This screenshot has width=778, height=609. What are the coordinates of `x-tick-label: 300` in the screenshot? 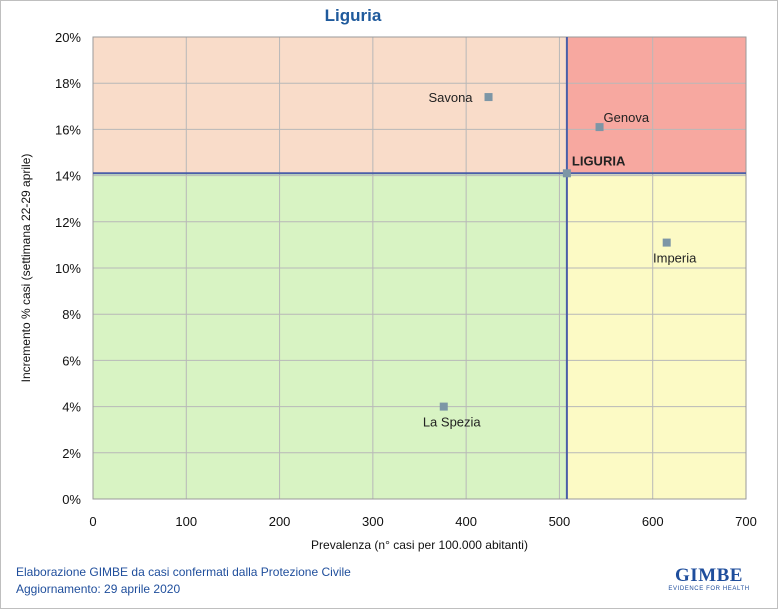 It's located at (373, 521).